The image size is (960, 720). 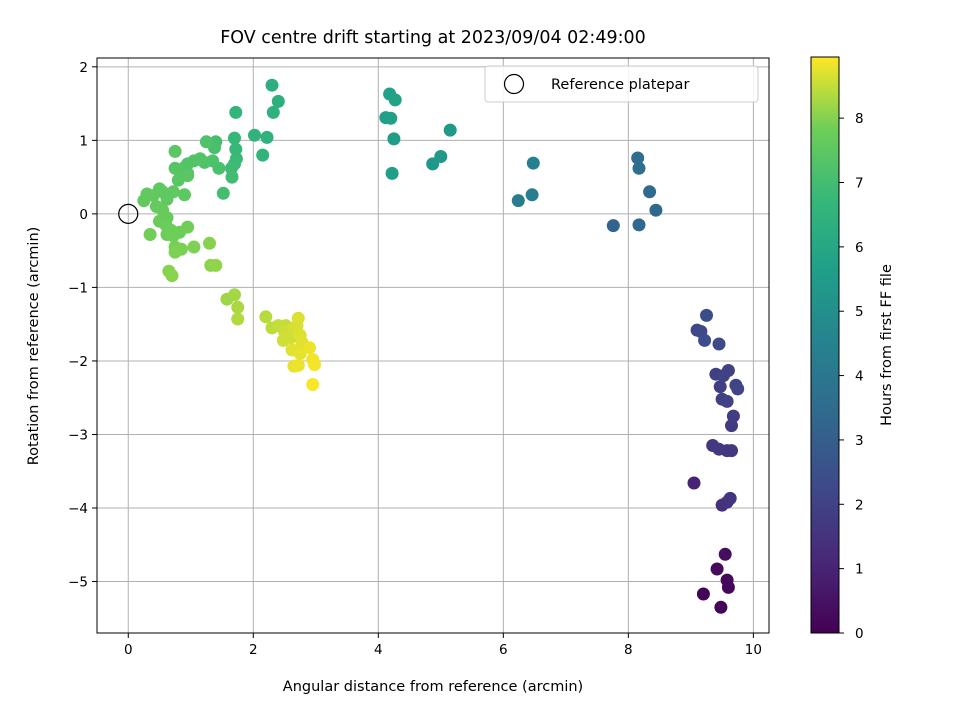 What do you see at coordinates (859, 312) in the screenshot?
I see `colorbar-tick-label: 5` at bounding box center [859, 312].